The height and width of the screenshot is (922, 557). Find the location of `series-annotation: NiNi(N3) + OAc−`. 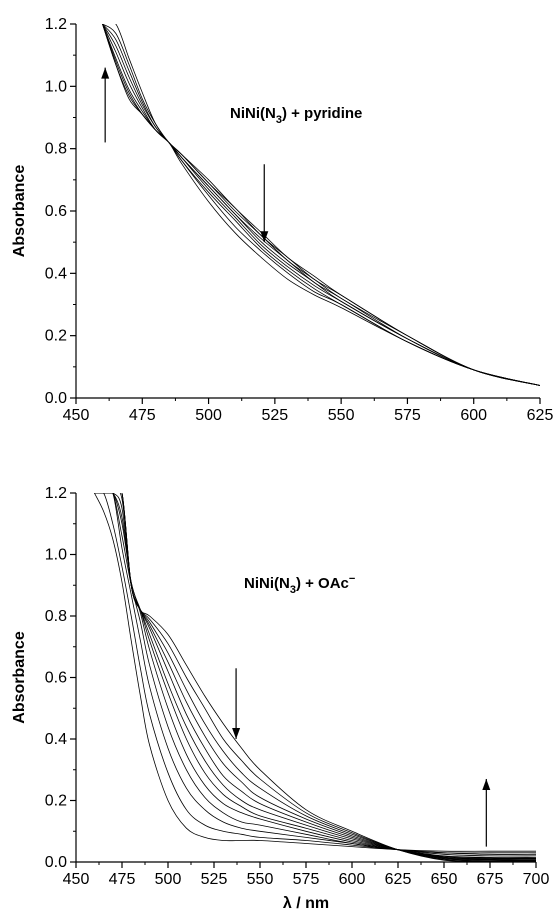

series-annotation: NiNi(N3) + OAc− is located at coordinates (299, 584).